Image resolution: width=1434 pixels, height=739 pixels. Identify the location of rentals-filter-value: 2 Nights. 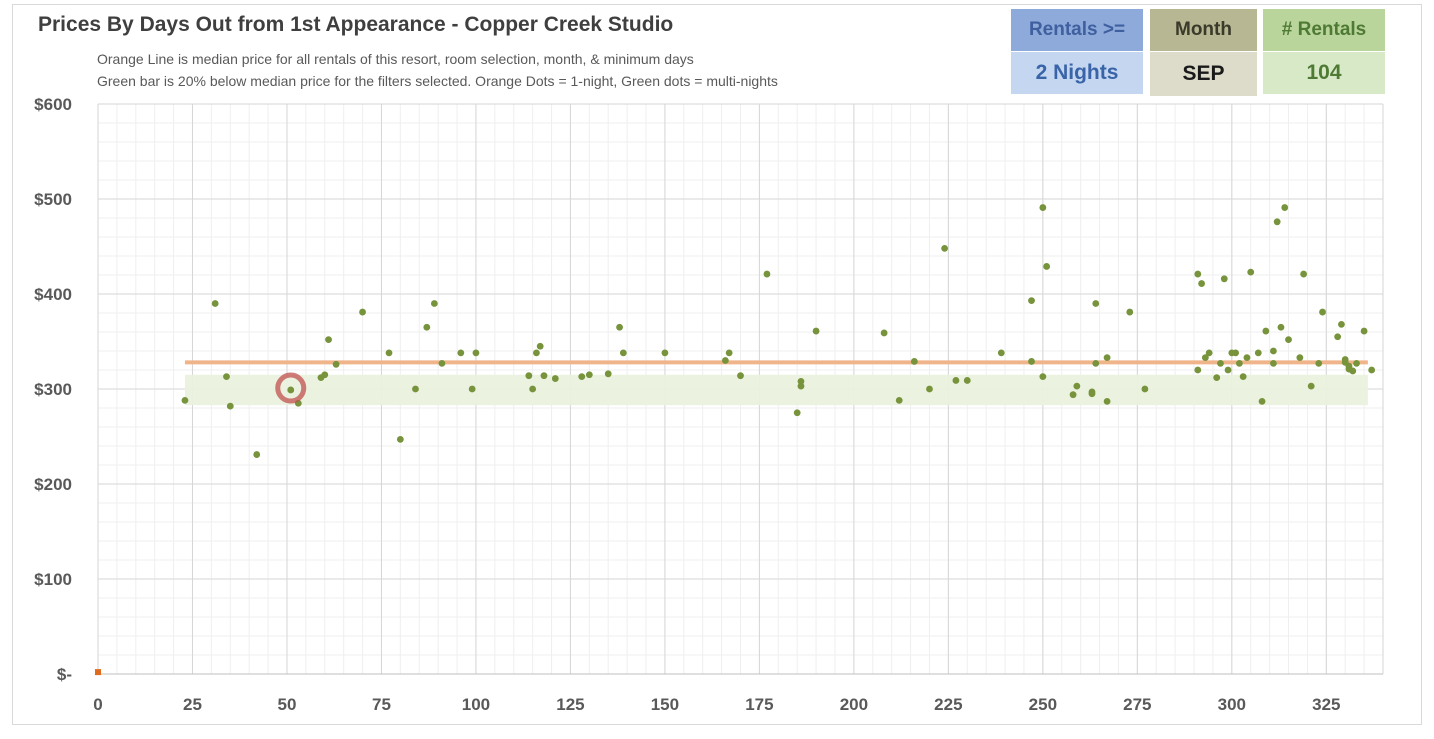
(1077, 73).